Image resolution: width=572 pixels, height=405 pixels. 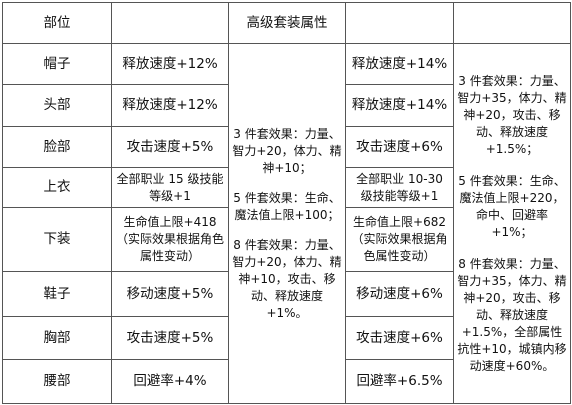 I want to click on rare-value-cell: 全部职业 10-30 级技能等级+1, so click(x=399, y=187).